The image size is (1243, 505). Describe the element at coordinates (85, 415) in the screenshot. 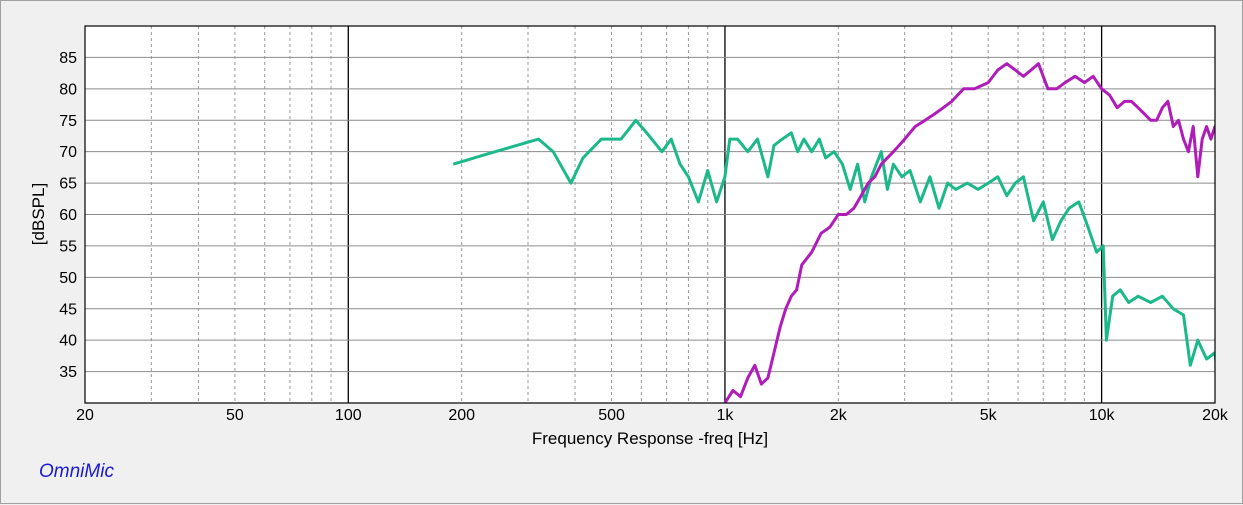

I see `x-tick-label: 20` at that location.